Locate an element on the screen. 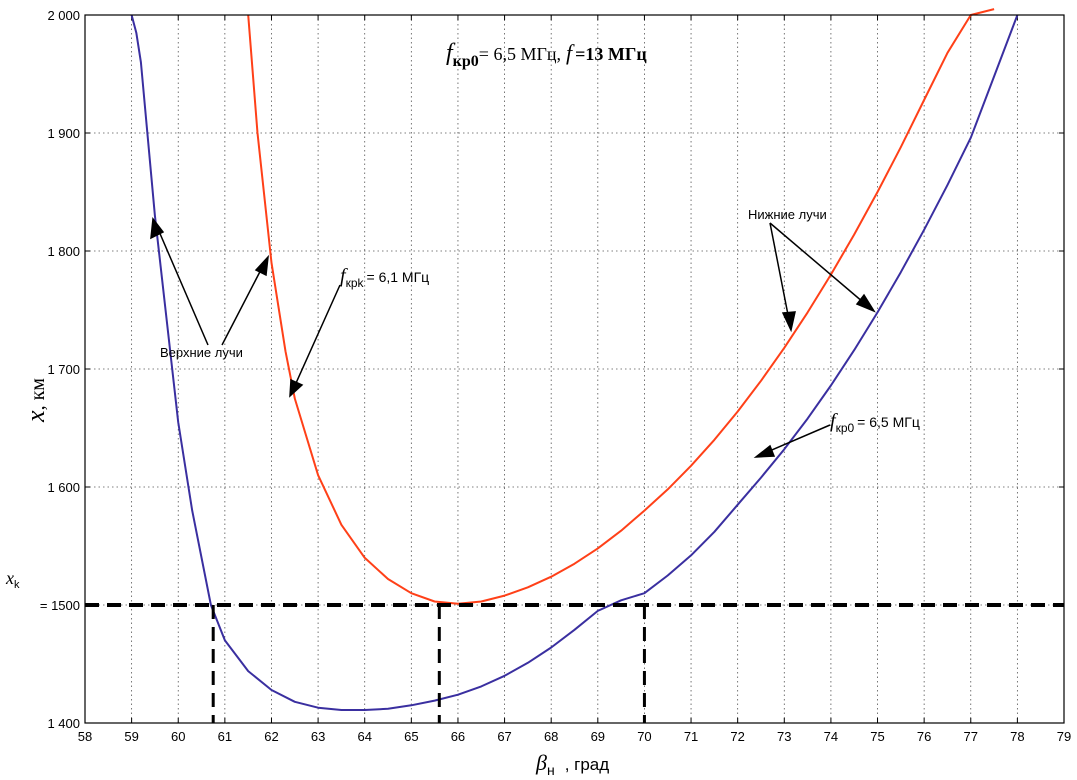 The image size is (1077, 780). x-axis-label: βн , град is located at coordinates (572, 764).